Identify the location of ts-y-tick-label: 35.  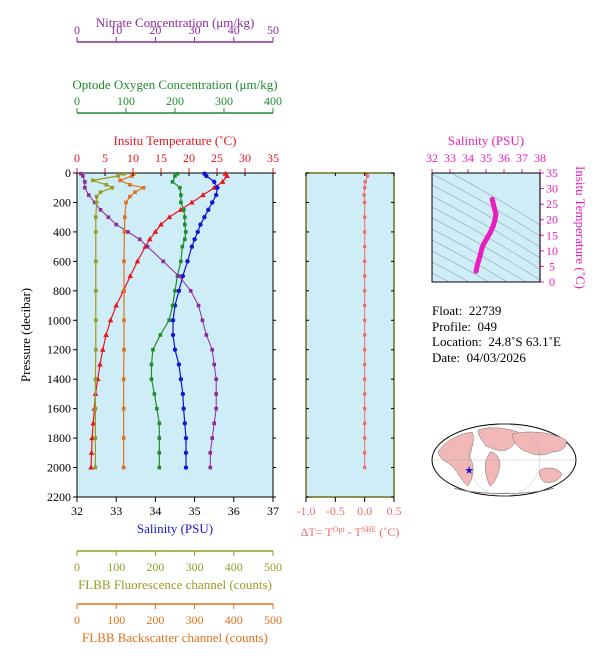
(552, 173).